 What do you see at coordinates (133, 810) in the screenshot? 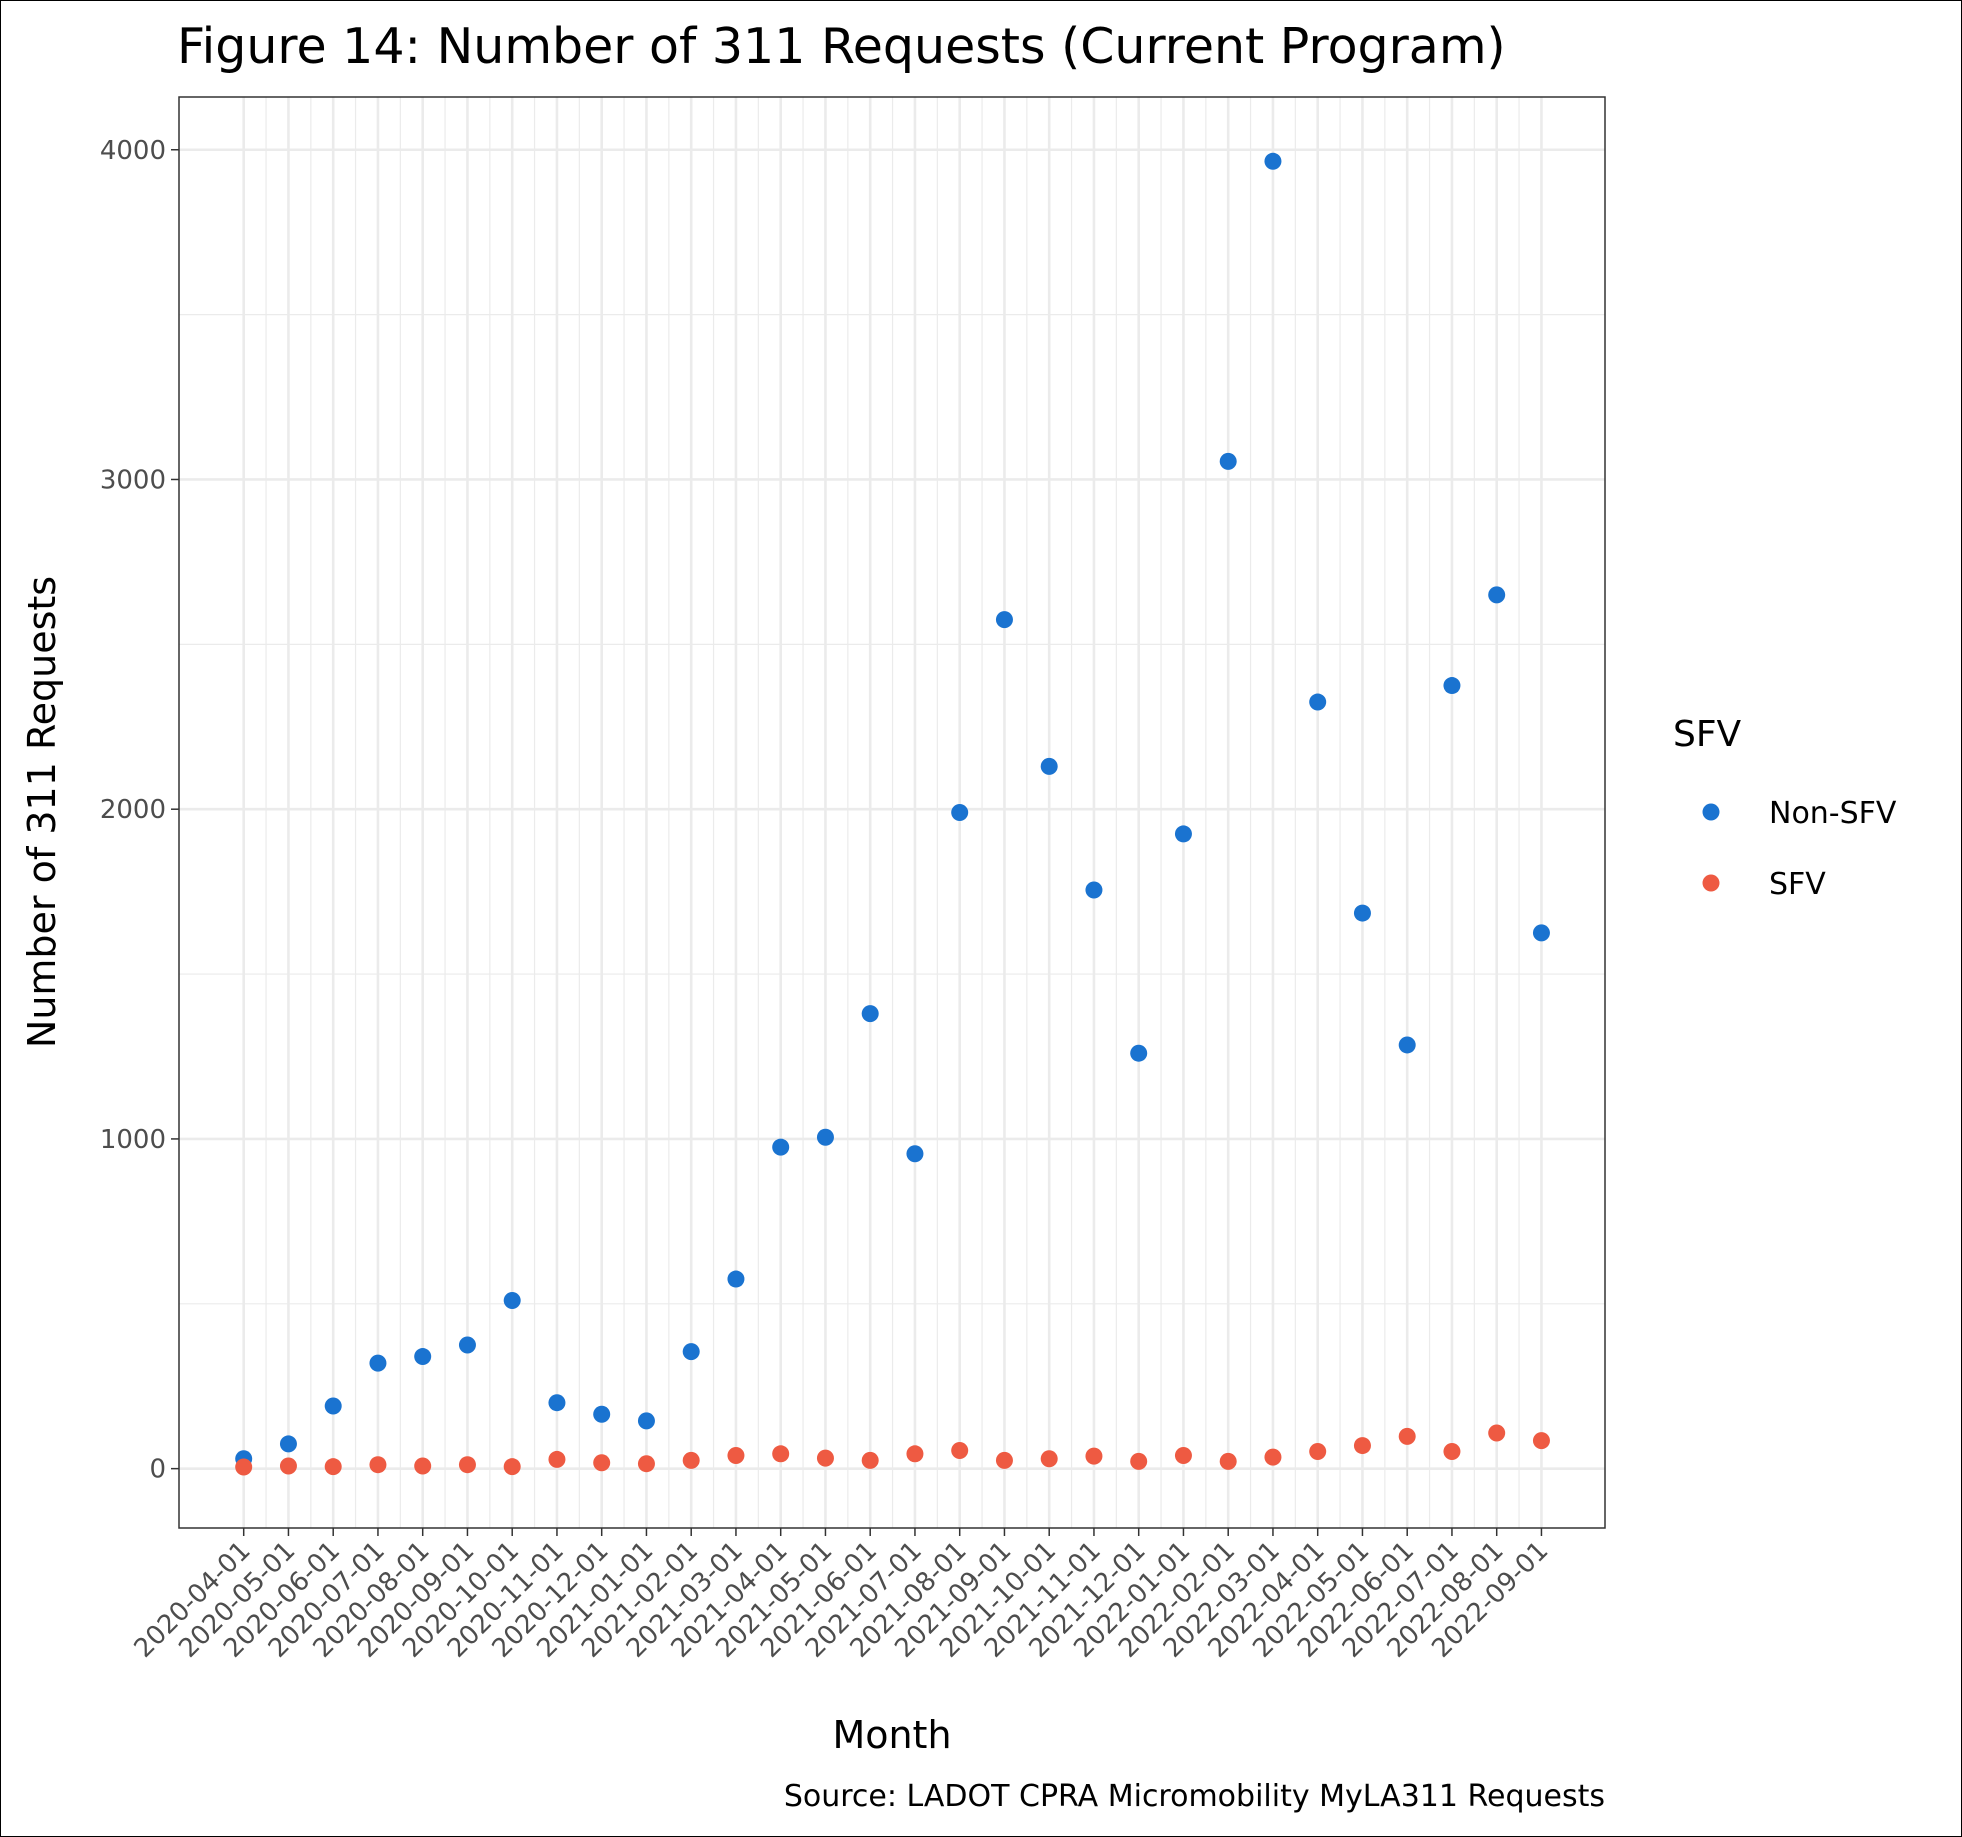
I see `y-tick-label: 2000` at bounding box center [133, 810].